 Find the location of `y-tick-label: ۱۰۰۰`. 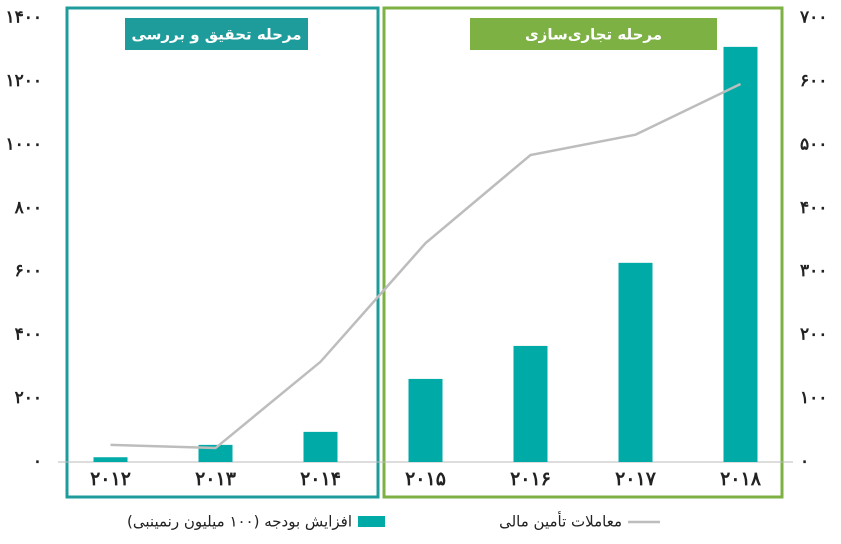

y-tick-label: ۱۰۰۰ is located at coordinates (23, 144).